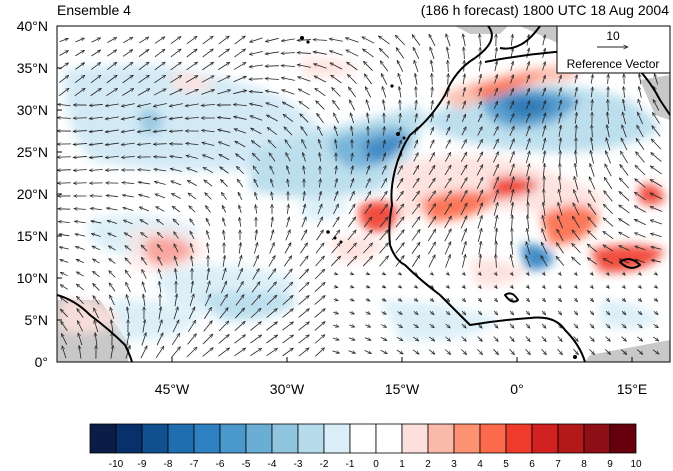  I want to click on colorbar, so click(363, 438).